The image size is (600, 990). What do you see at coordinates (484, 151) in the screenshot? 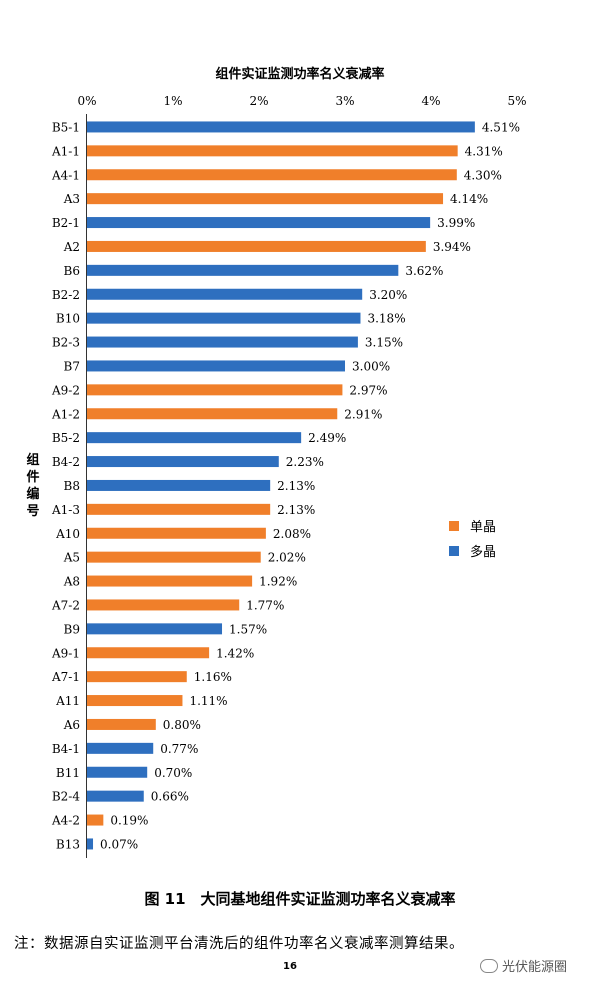
I see `value-label: 4.31%` at bounding box center [484, 151].